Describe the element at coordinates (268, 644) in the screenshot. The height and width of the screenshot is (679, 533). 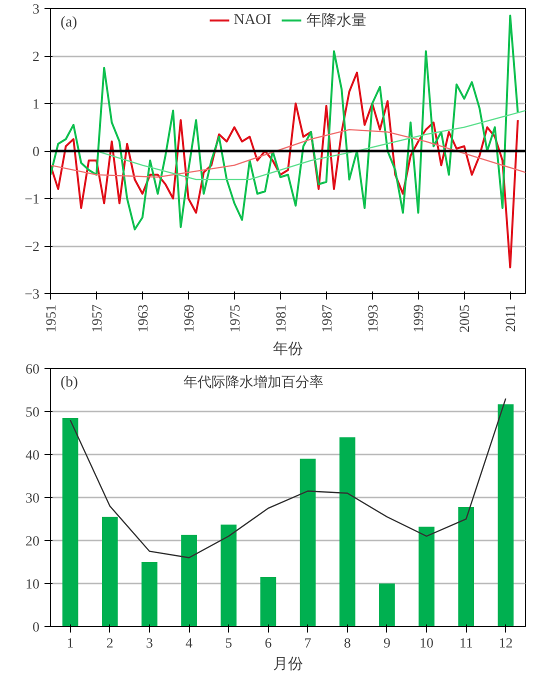
I see `x-tick-label: 6` at that location.